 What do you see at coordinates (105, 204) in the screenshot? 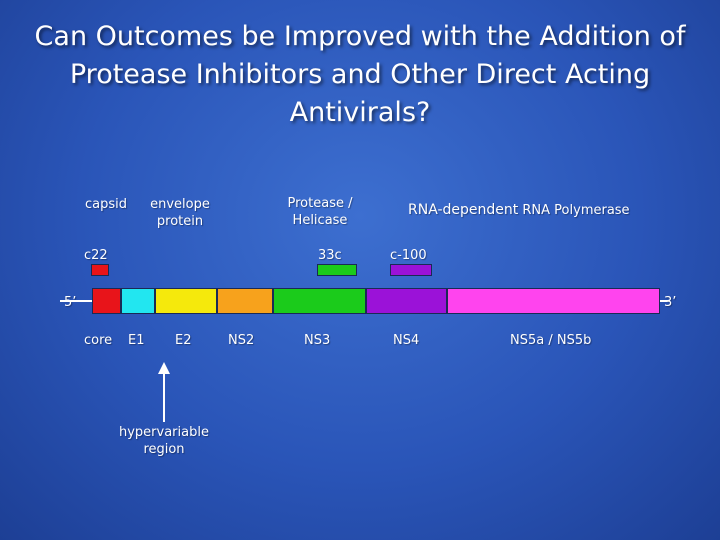
I see `capsid-label: capsid` at bounding box center [105, 204].